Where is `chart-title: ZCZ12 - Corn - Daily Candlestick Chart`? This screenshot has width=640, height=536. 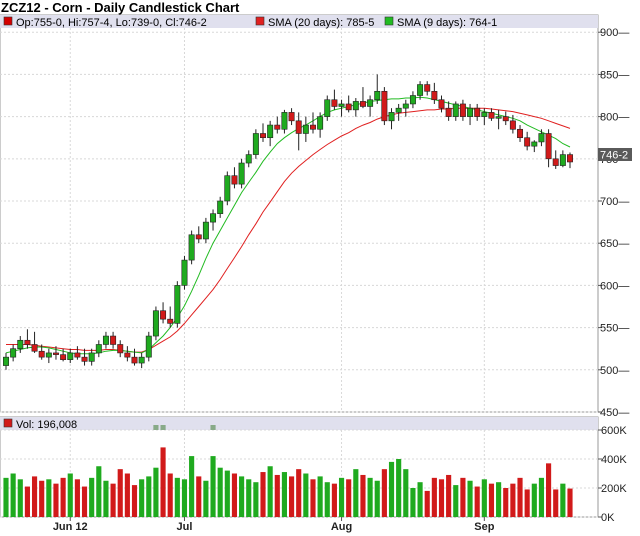 chart-title: ZCZ12 - Corn - Daily Candlestick Chart is located at coordinates (120, 7).